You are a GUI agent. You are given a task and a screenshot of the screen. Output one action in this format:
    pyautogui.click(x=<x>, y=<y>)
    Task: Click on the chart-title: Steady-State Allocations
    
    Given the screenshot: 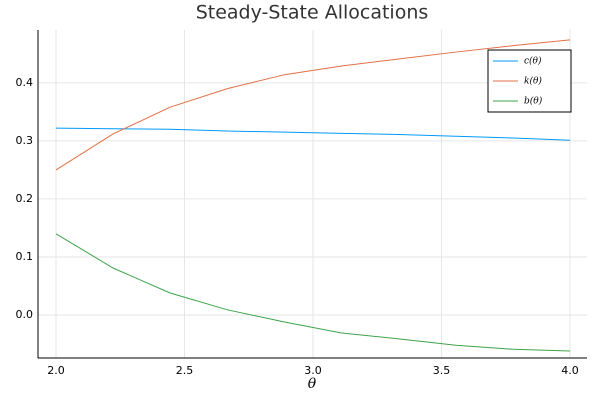 What is the action you would take?
    pyautogui.click(x=312, y=13)
    